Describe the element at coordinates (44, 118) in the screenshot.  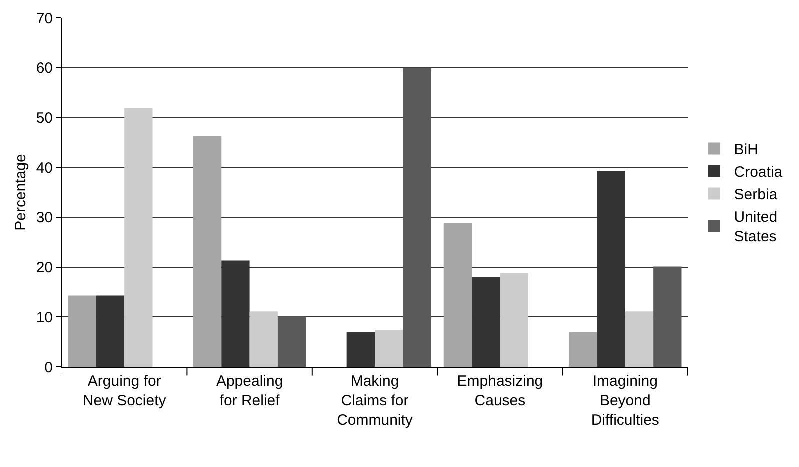
I see `y-tick-label: 50` at that location.